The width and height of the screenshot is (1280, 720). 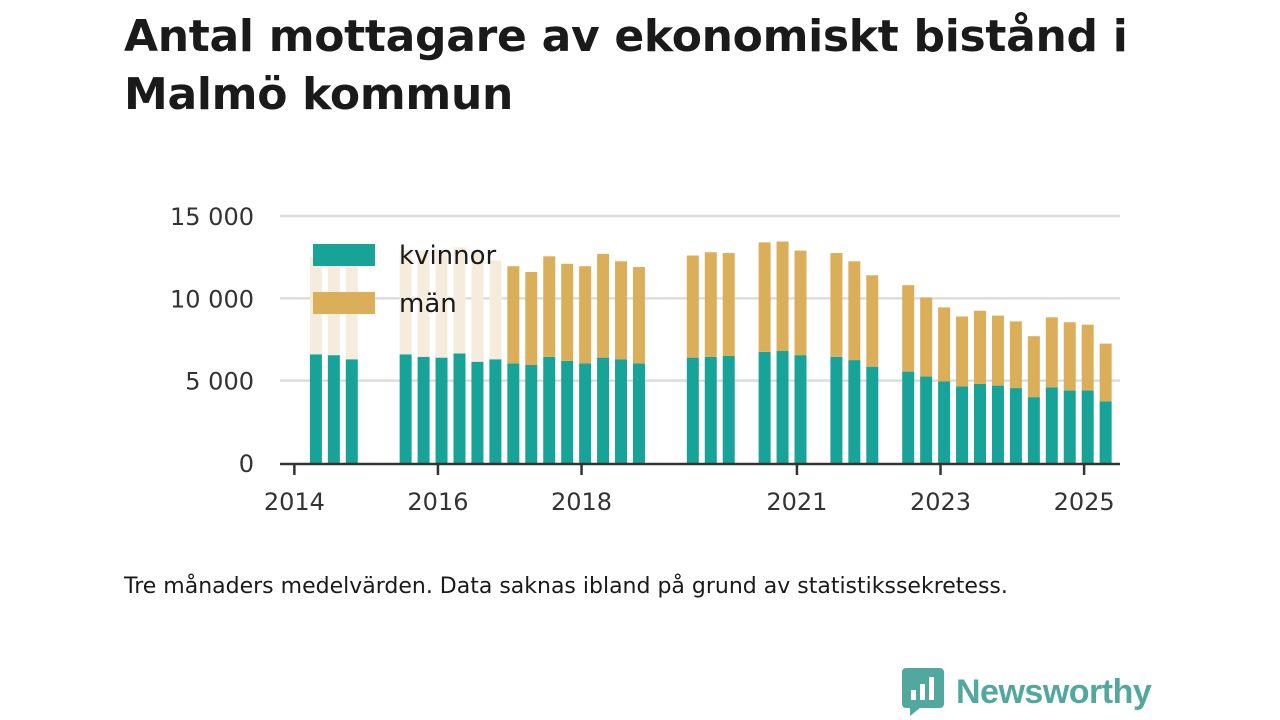 What do you see at coordinates (294, 502) in the screenshot?
I see `x-tick-label: 2014` at bounding box center [294, 502].